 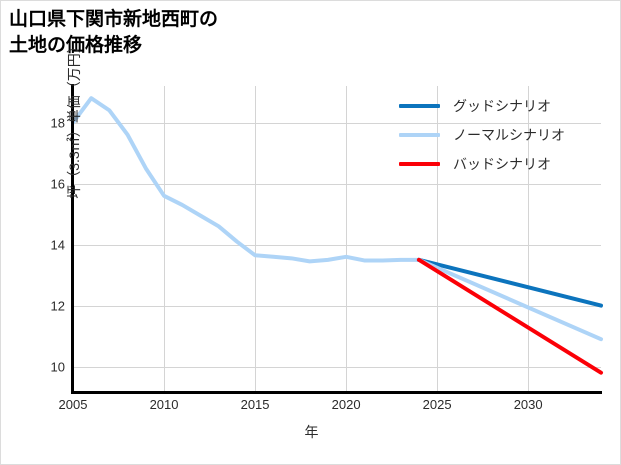 I want to click on x-tick-2025: 2025, so click(x=437, y=404).